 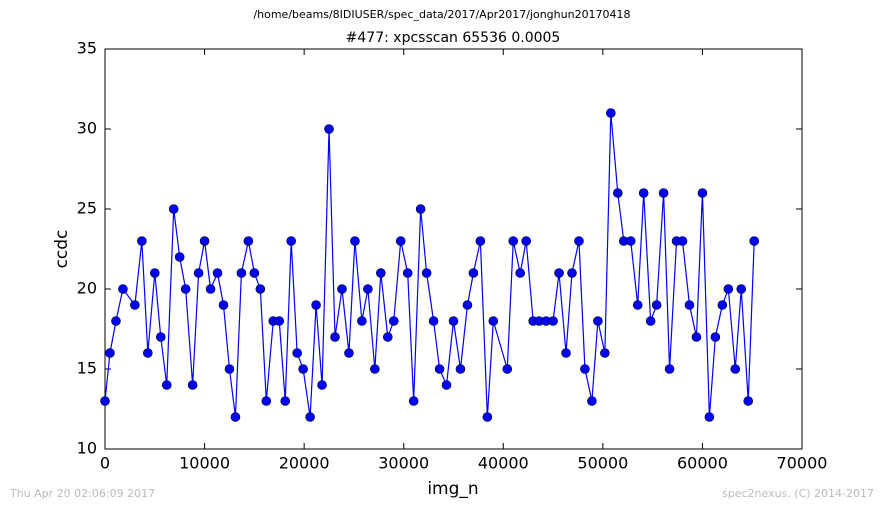 I want to click on x-tick-label: 10000, so click(x=204, y=463).